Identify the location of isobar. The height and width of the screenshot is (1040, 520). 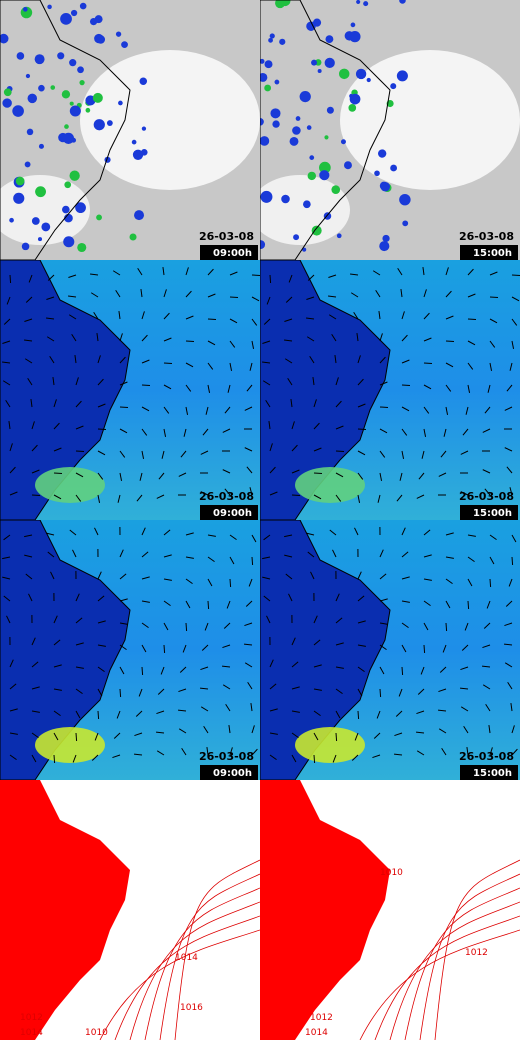
(217, 949).